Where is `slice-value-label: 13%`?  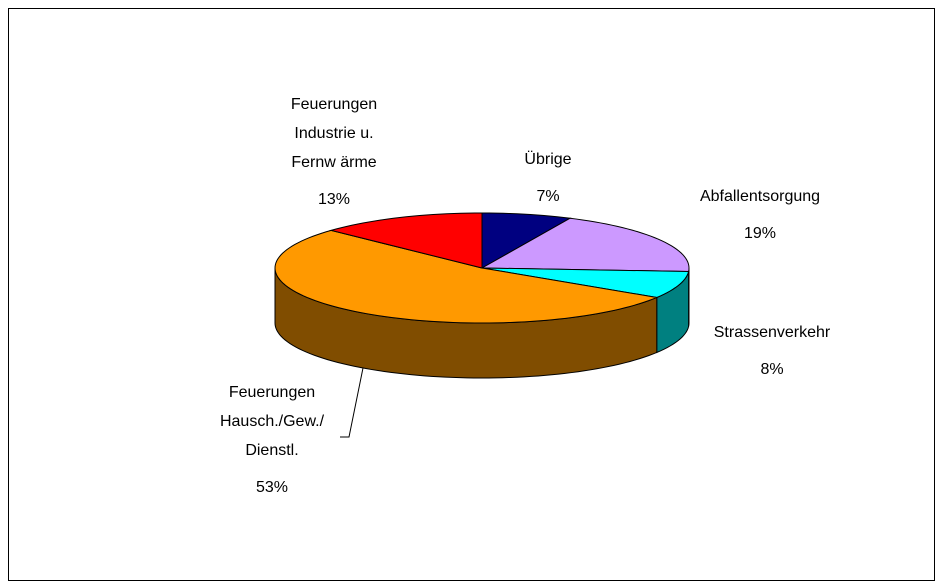 slice-value-label: 13% is located at coordinates (334, 199).